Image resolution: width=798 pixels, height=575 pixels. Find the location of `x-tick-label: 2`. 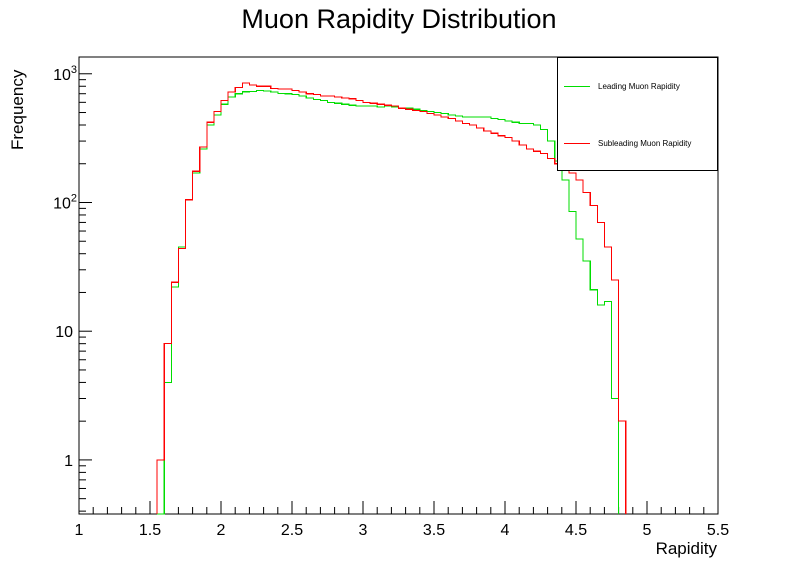

x-tick-label: 2 is located at coordinates (221, 530).